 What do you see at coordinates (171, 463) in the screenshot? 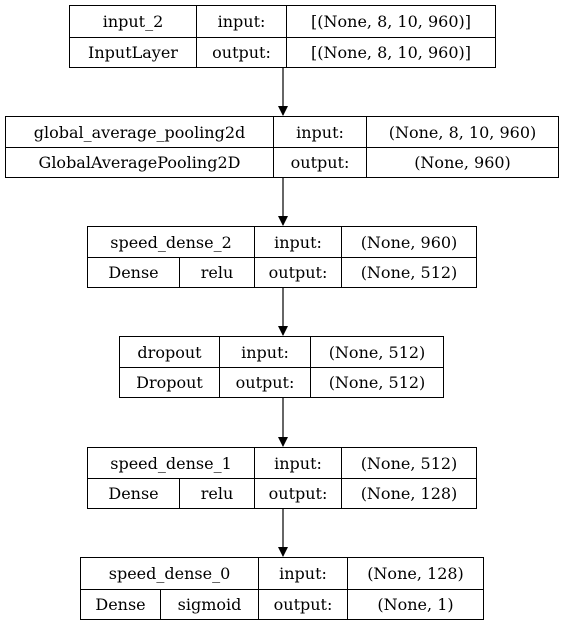
I see `layer-name: speed_dense_1` at bounding box center [171, 463].